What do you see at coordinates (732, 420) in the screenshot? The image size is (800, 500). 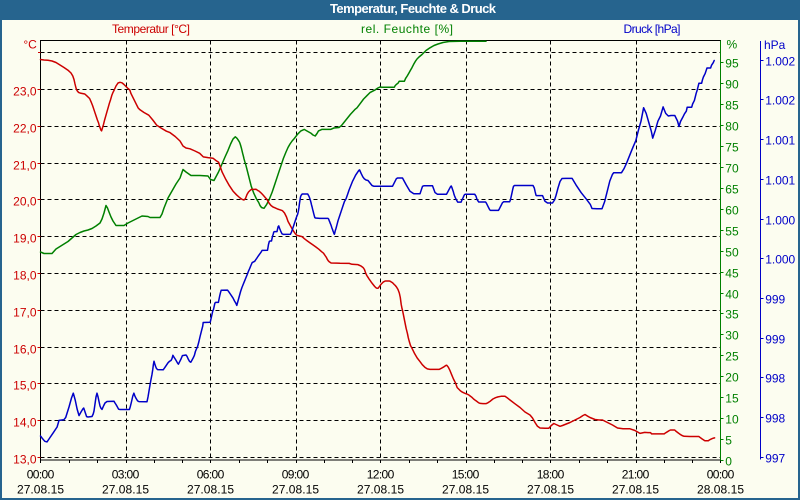 I see `svg-text: 10` at bounding box center [732, 420].